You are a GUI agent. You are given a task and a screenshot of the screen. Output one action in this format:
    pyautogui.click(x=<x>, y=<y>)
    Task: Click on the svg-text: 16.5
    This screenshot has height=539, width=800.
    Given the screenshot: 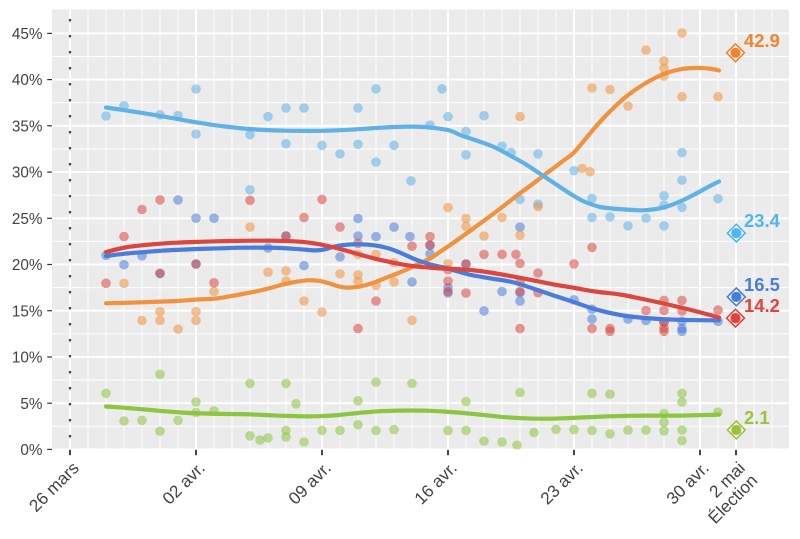 What is the action you would take?
    pyautogui.click(x=762, y=284)
    